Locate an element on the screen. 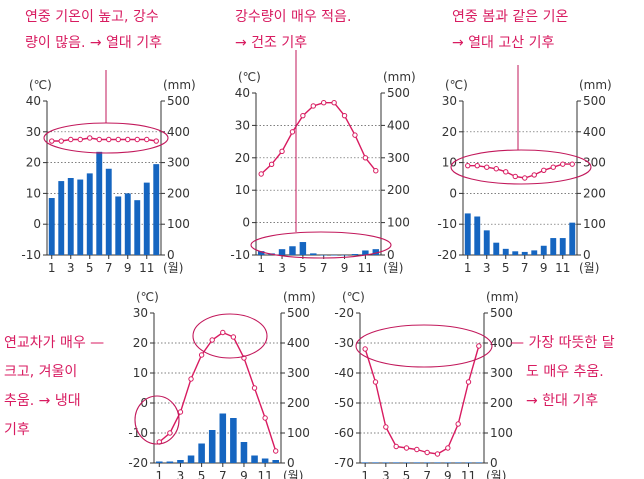 The width and height of the screenshot is (644, 479). annotation-line: 연교차가 매우 — is located at coordinates (54, 343).